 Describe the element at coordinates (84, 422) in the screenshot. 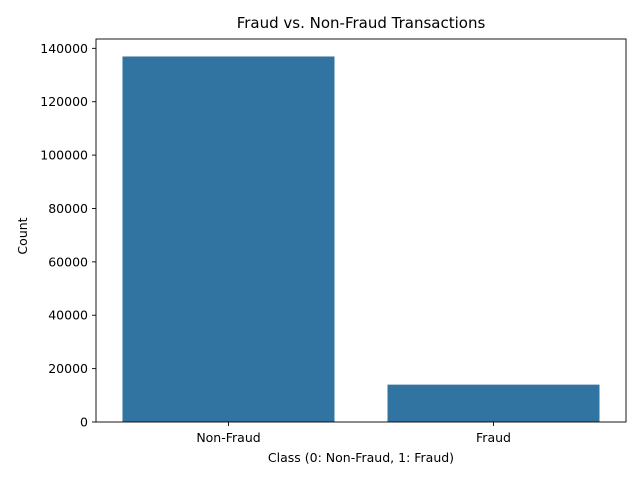

I see `y-tick-label: 0` at that location.